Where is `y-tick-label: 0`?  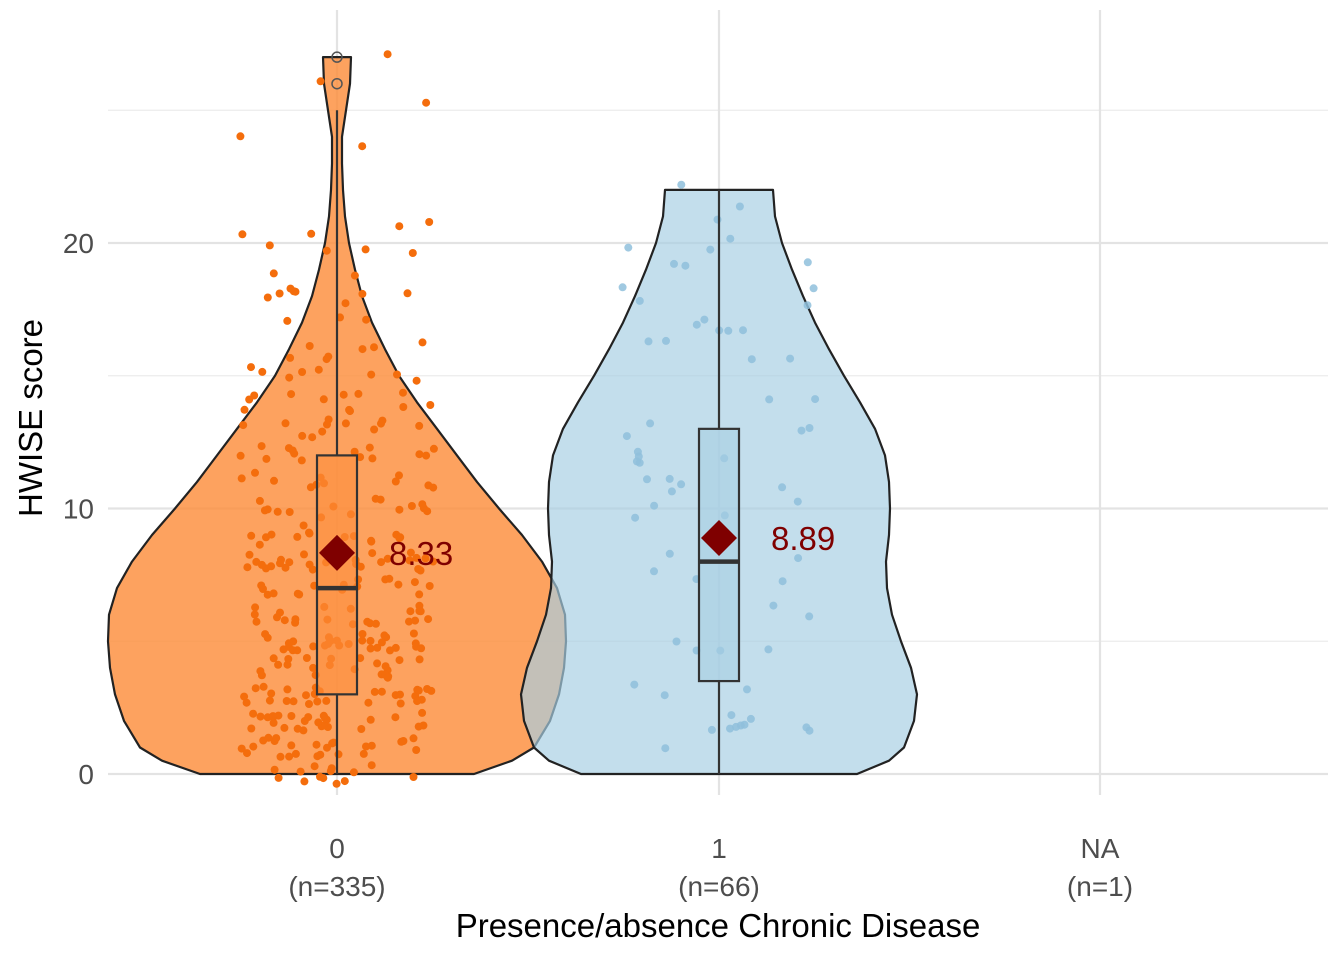
y-tick-label: 0 is located at coordinates (86, 774).